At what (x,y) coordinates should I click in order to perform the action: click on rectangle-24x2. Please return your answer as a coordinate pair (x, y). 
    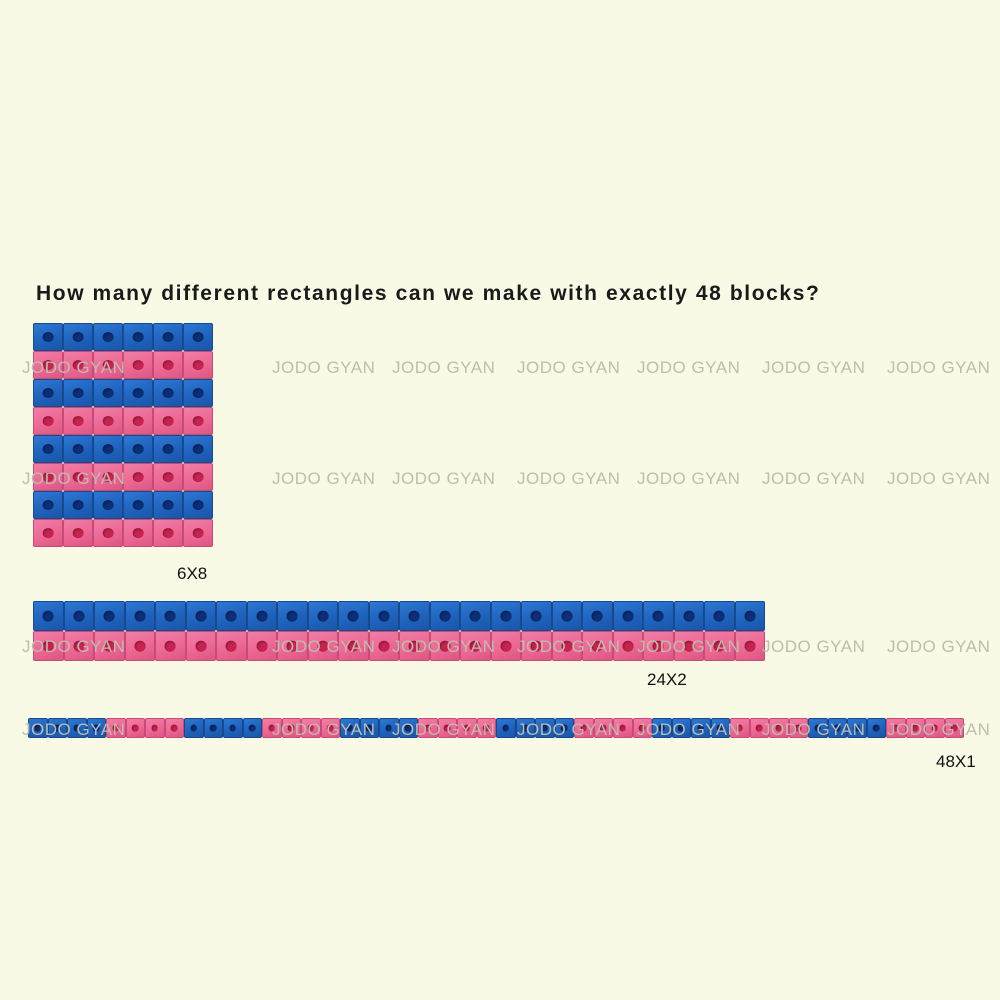
    Looking at the image, I should click on (399, 631).